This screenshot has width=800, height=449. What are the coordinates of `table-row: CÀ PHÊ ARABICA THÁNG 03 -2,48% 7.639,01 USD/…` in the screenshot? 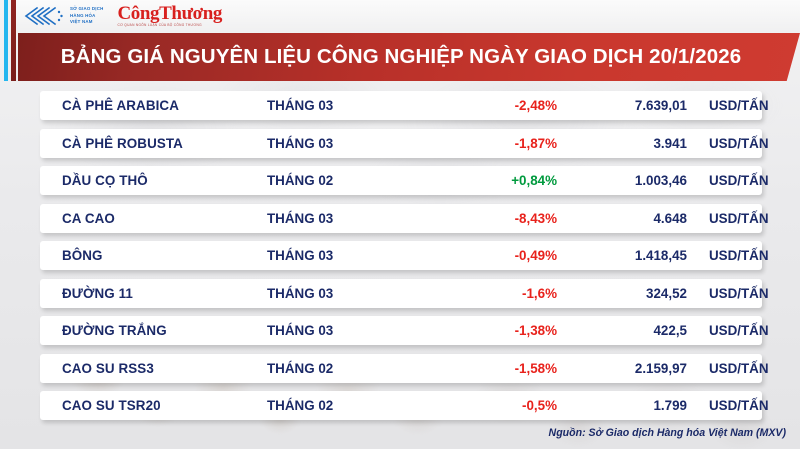 It's located at (404, 105).